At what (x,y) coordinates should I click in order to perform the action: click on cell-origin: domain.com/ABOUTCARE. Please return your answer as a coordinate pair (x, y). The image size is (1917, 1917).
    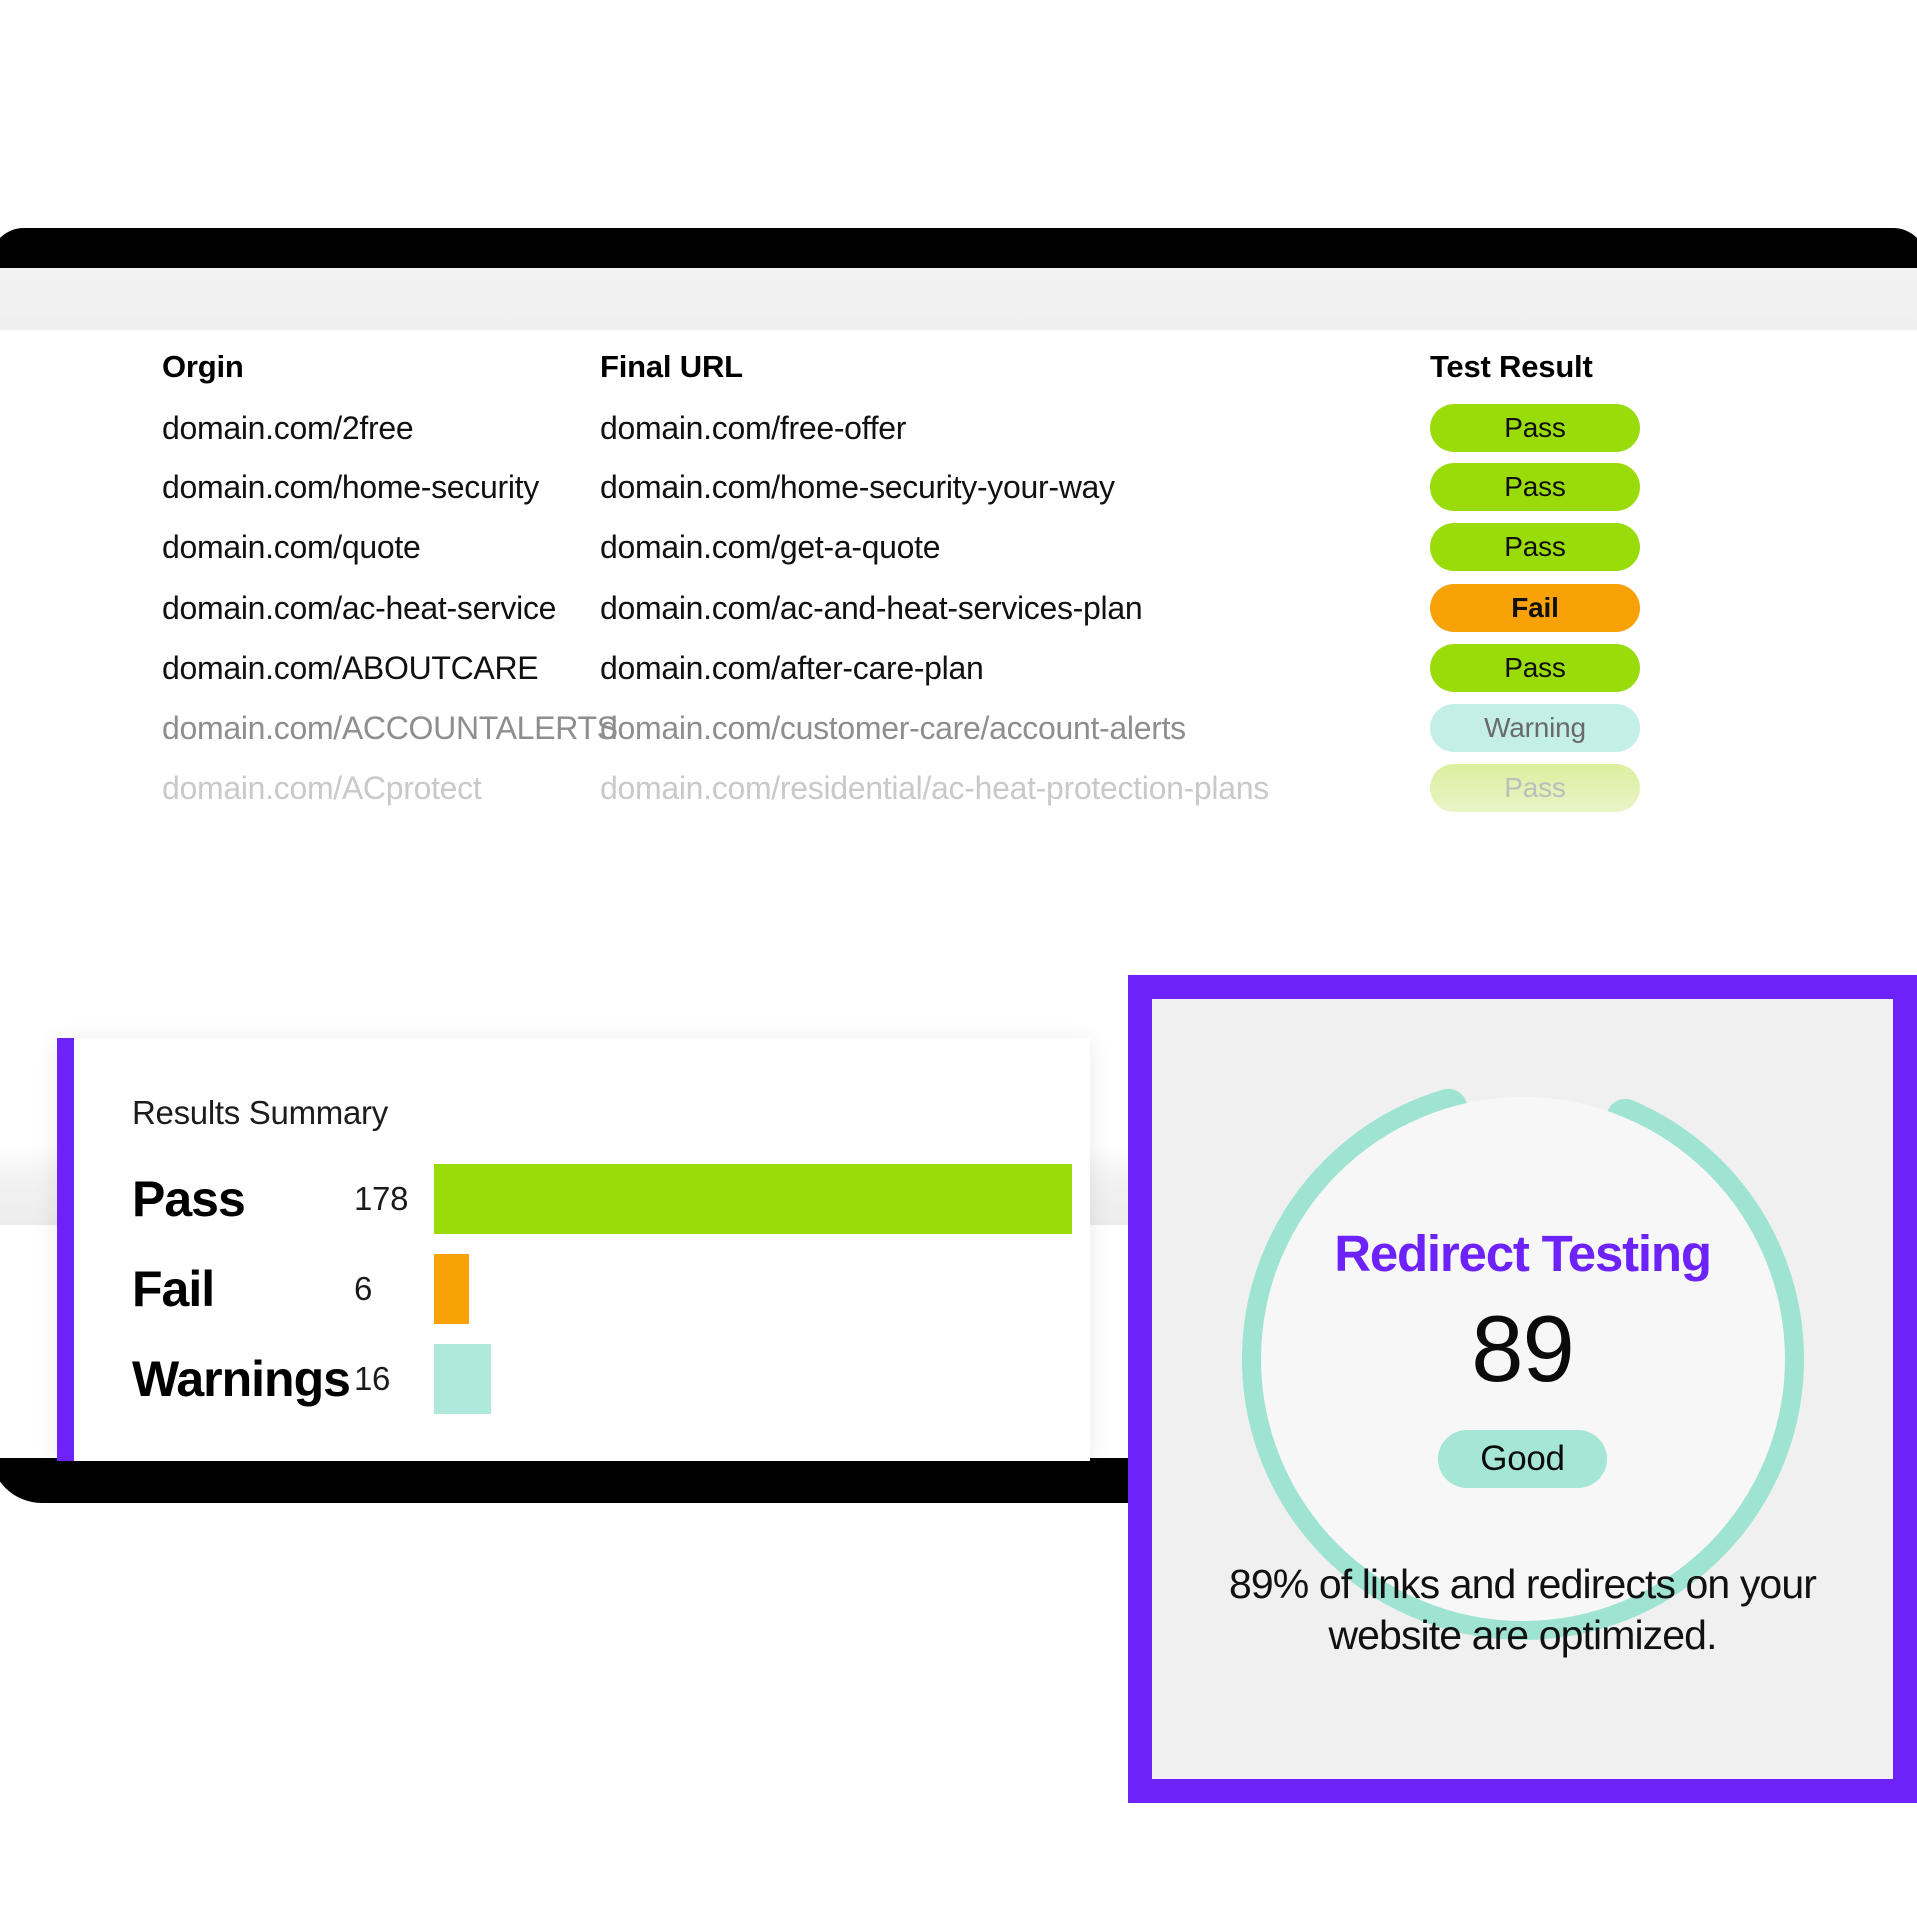
    Looking at the image, I should click on (300, 668).